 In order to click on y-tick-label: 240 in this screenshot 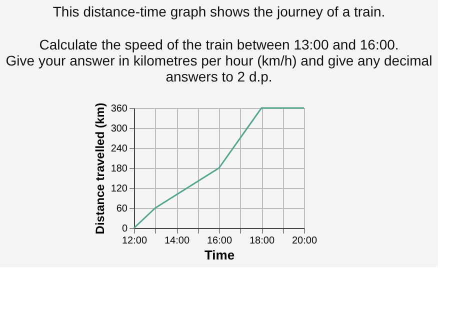, I will do `click(119, 149)`.